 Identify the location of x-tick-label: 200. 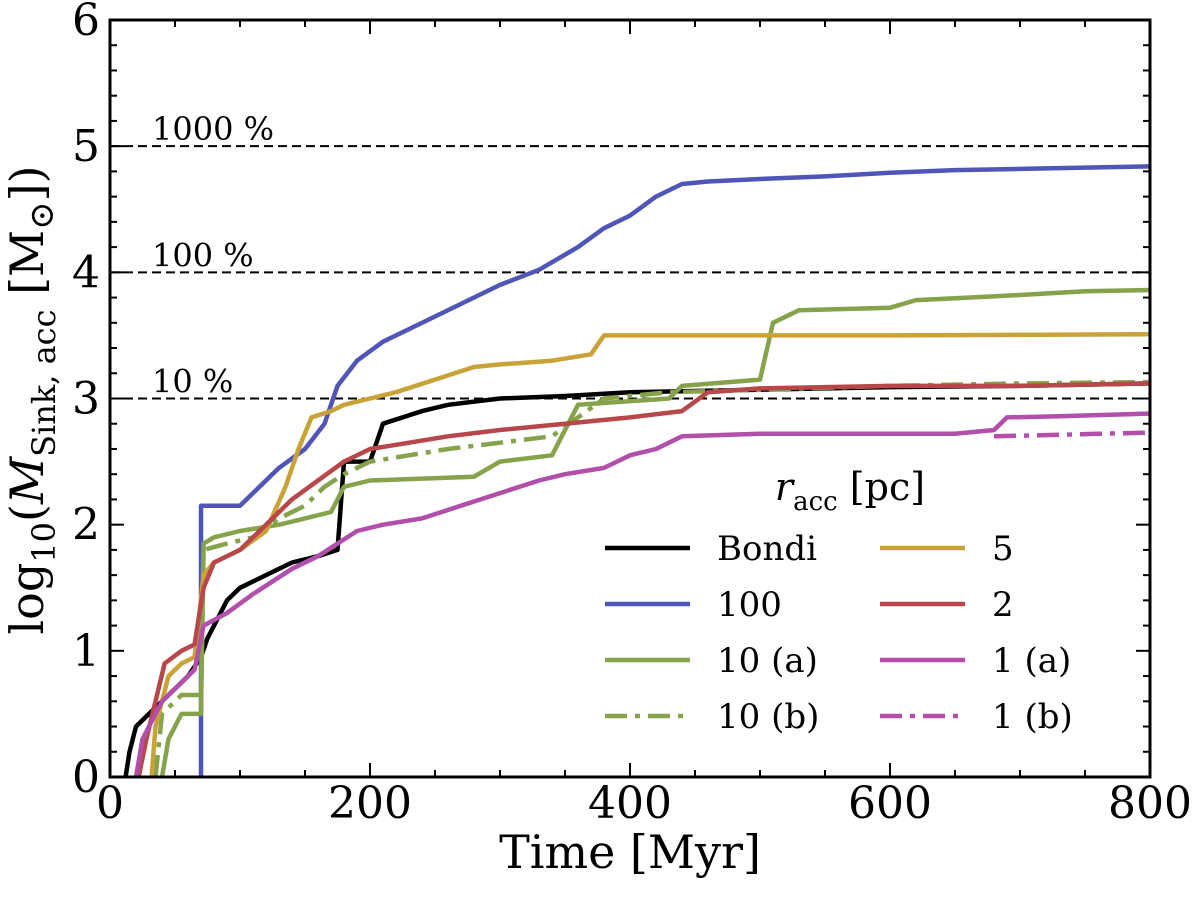
(370, 803).